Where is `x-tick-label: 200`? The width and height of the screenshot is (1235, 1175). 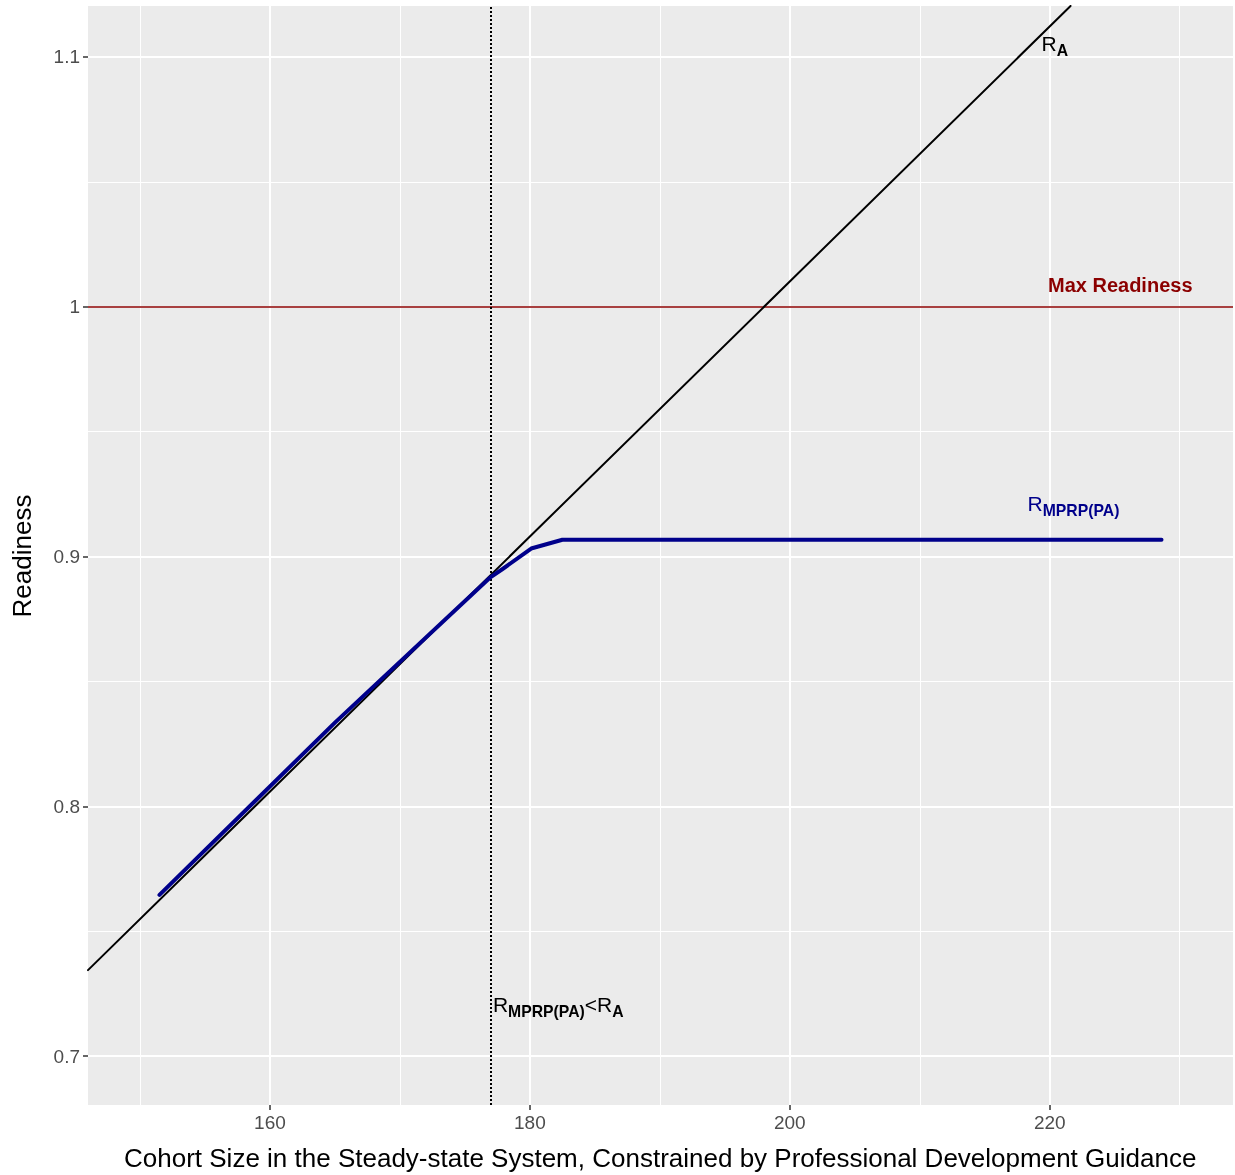
x-tick-label: 200 is located at coordinates (789, 1122).